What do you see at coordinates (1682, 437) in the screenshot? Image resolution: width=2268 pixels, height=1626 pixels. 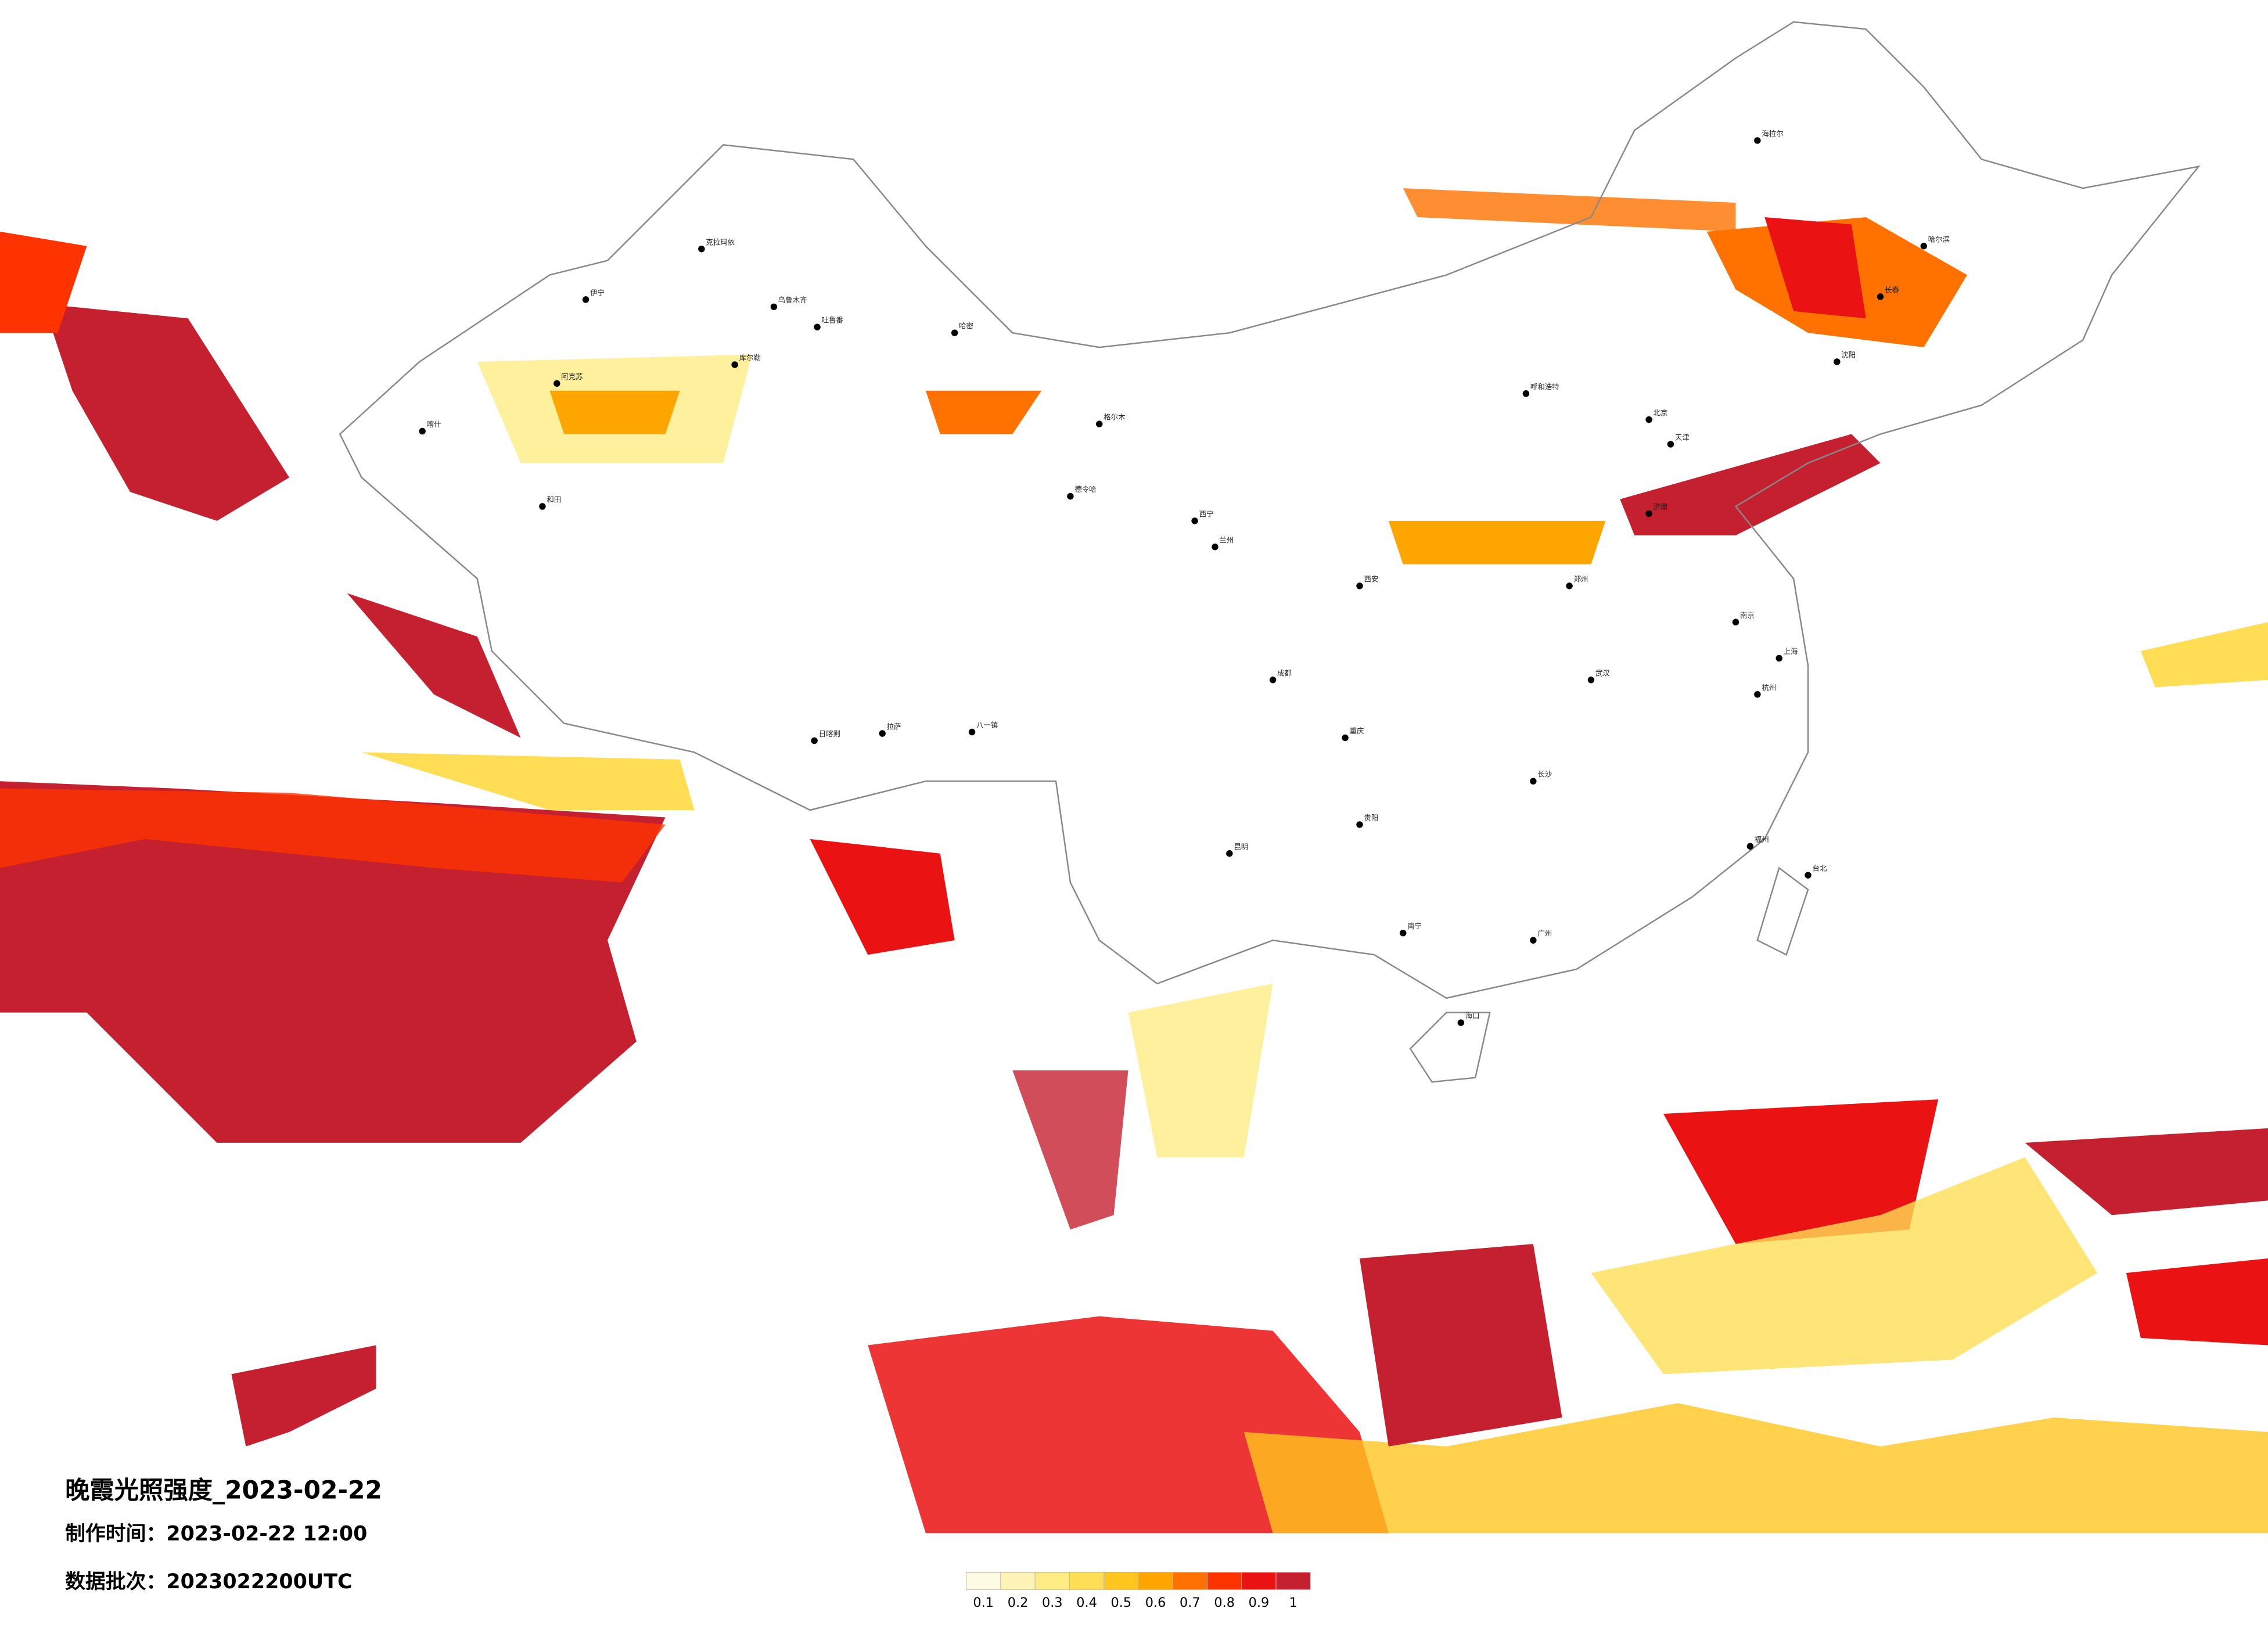 I see `city-label: 天津` at bounding box center [1682, 437].